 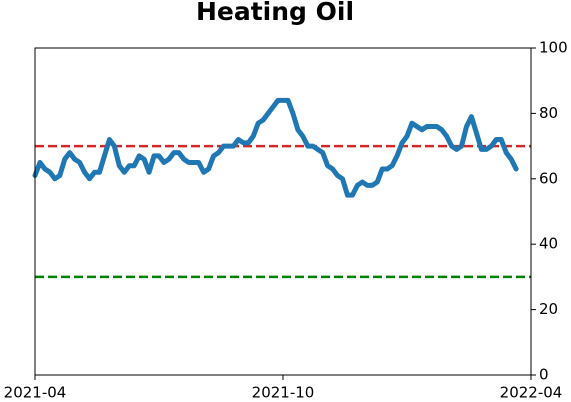 What do you see at coordinates (283, 393) in the screenshot?
I see `x-tick-label: 2021-10` at bounding box center [283, 393].